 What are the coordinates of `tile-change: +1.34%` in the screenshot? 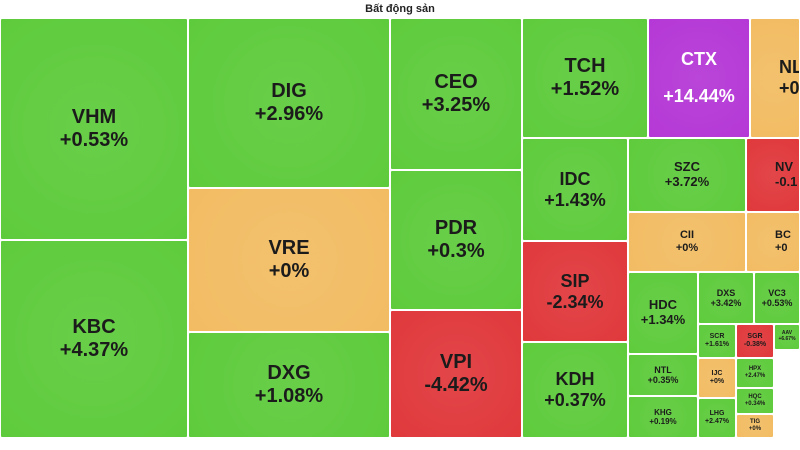 It's located at (663, 319).